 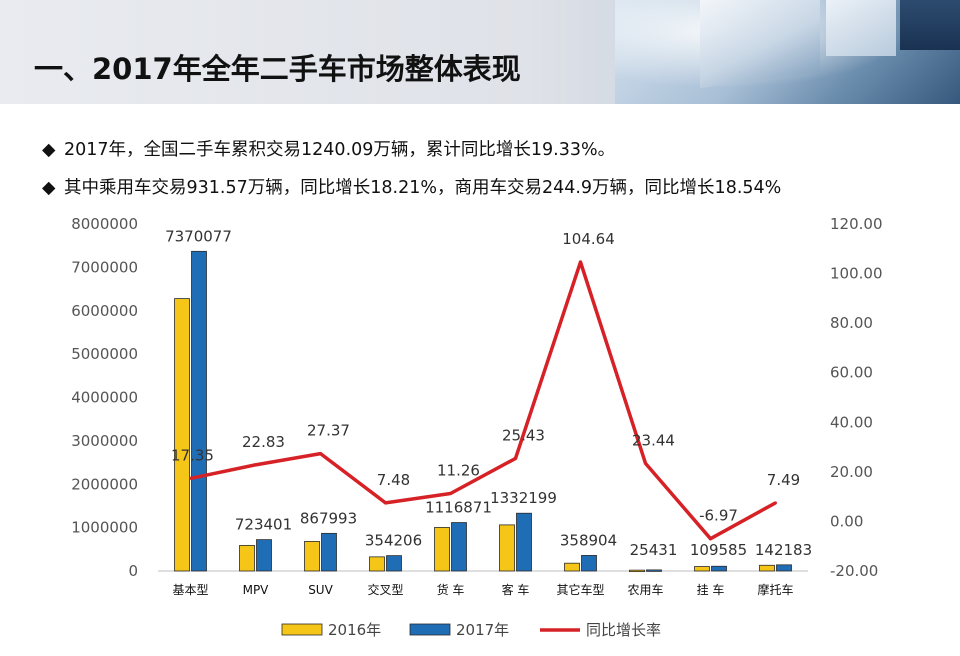 I want to click on line-value-label: -6.97, so click(x=718, y=516).